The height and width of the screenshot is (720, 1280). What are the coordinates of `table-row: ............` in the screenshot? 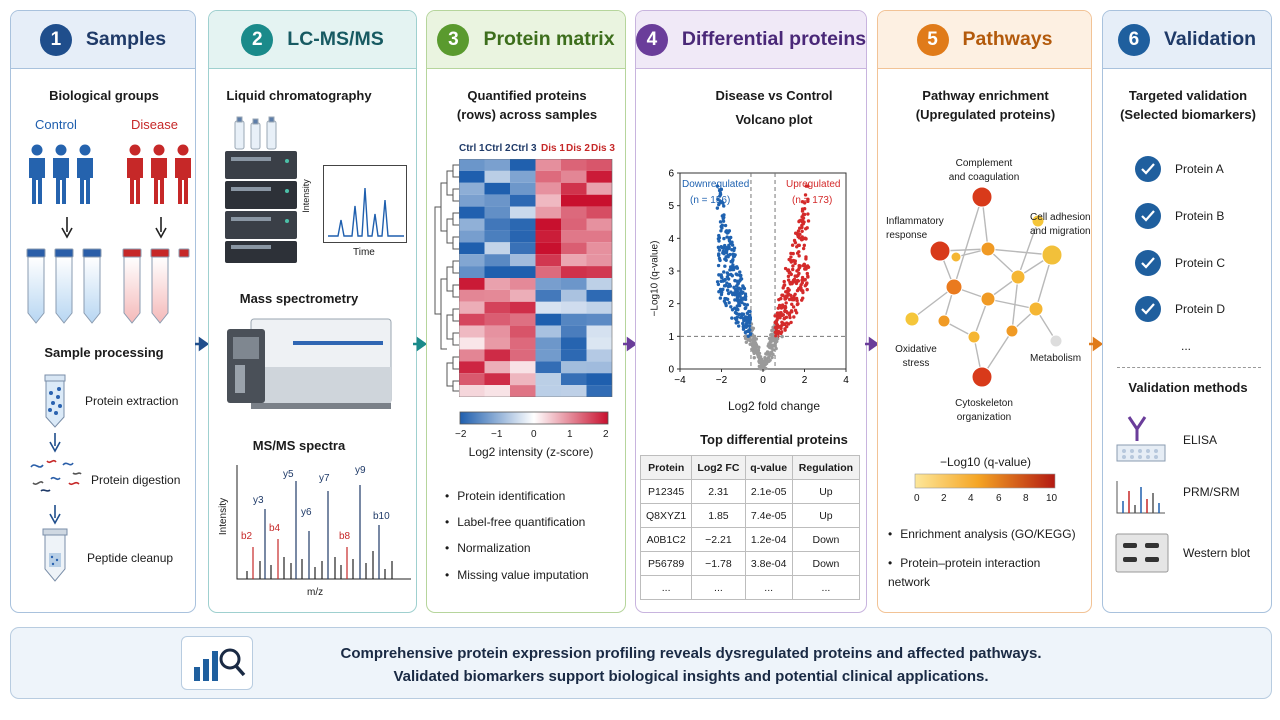 It's located at (750, 587).